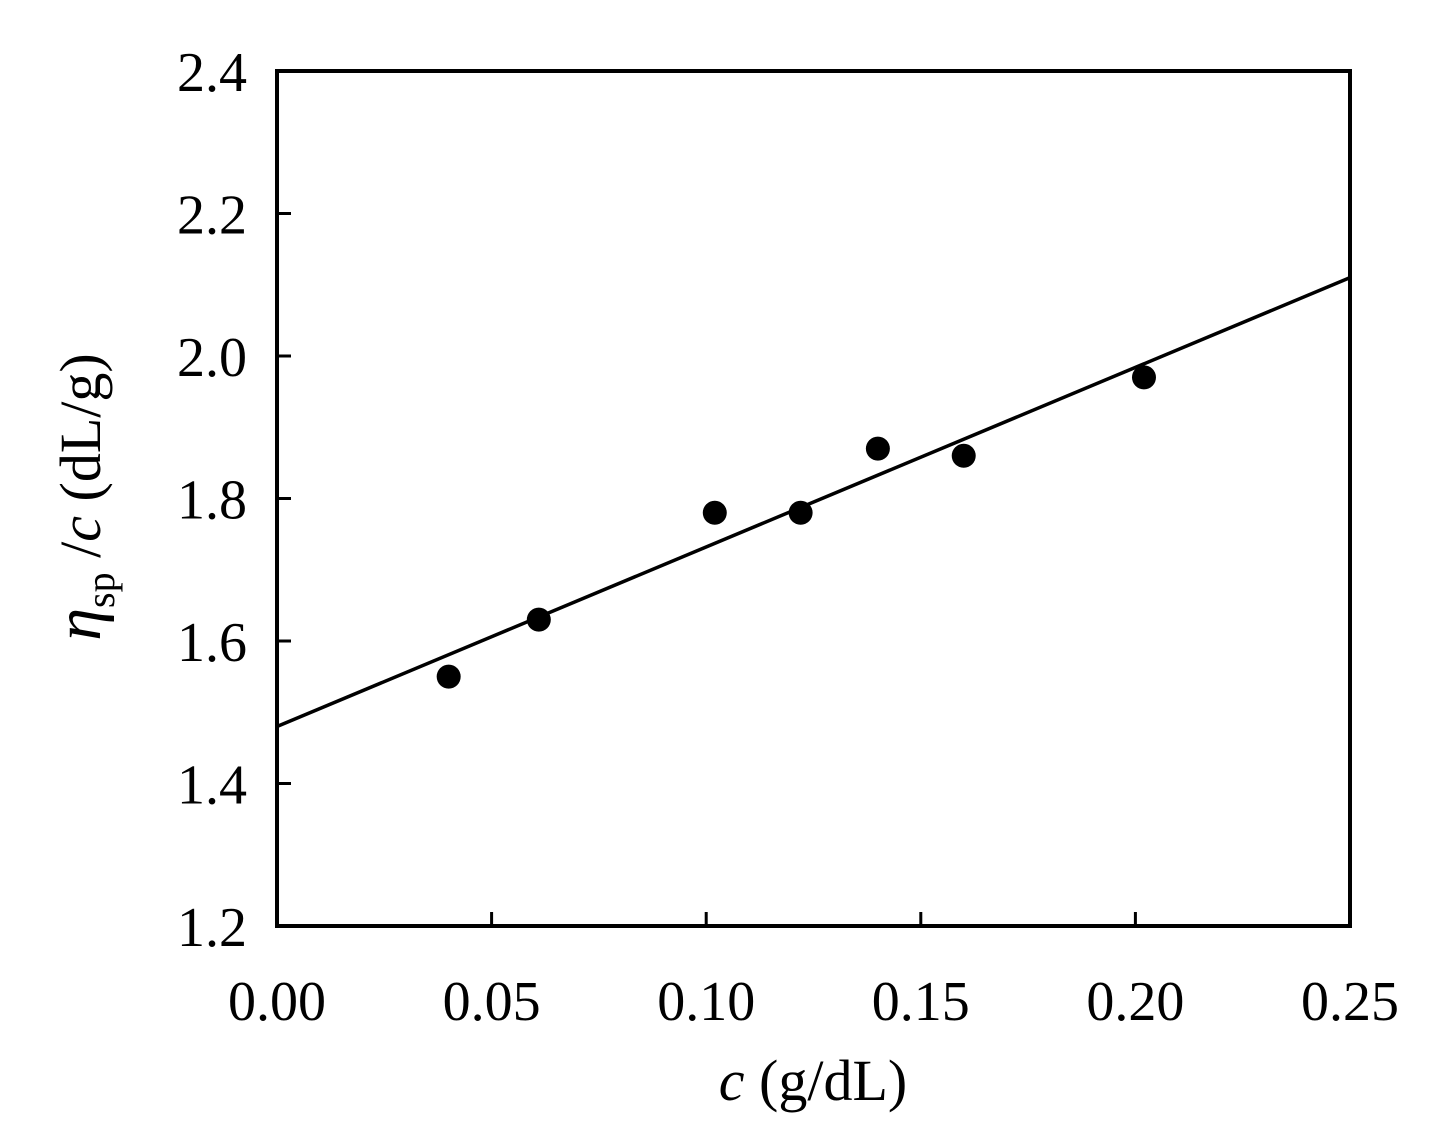 The image size is (1443, 1148). Describe the element at coordinates (277, 1002) in the screenshot. I see `x-tick-label: 0.00` at that location.